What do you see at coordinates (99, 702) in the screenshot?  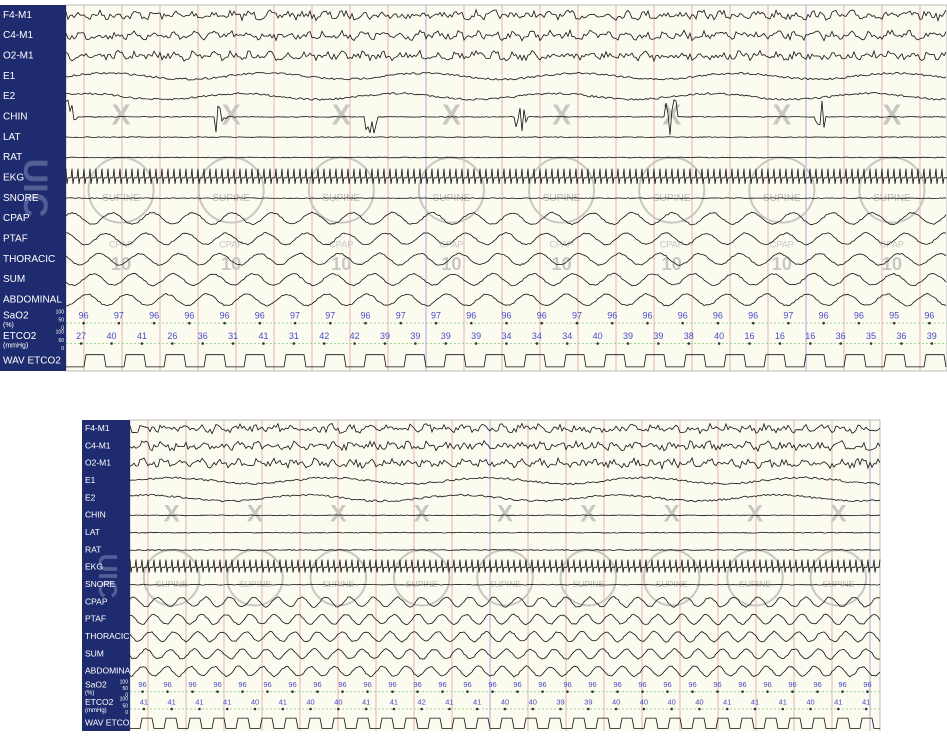 I see `channel-label: ETCO2` at bounding box center [99, 702].